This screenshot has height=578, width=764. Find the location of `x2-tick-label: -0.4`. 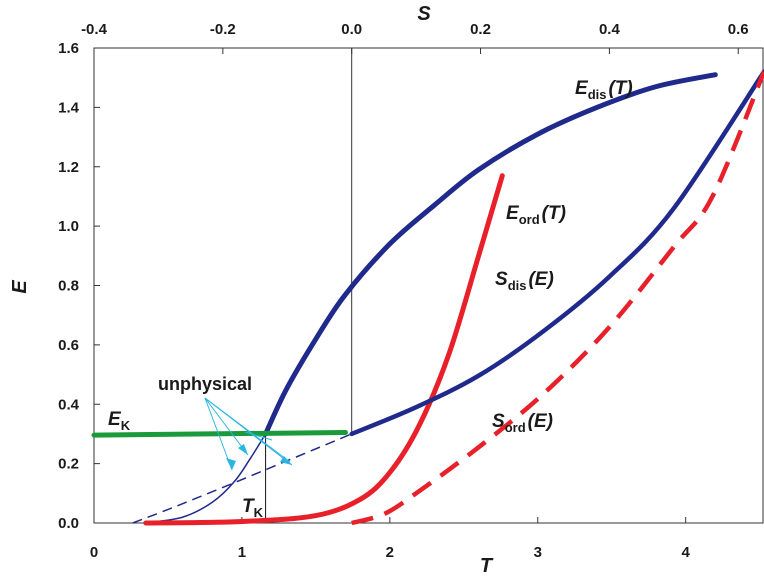

x2-tick-label: -0.4 is located at coordinates (94, 29).